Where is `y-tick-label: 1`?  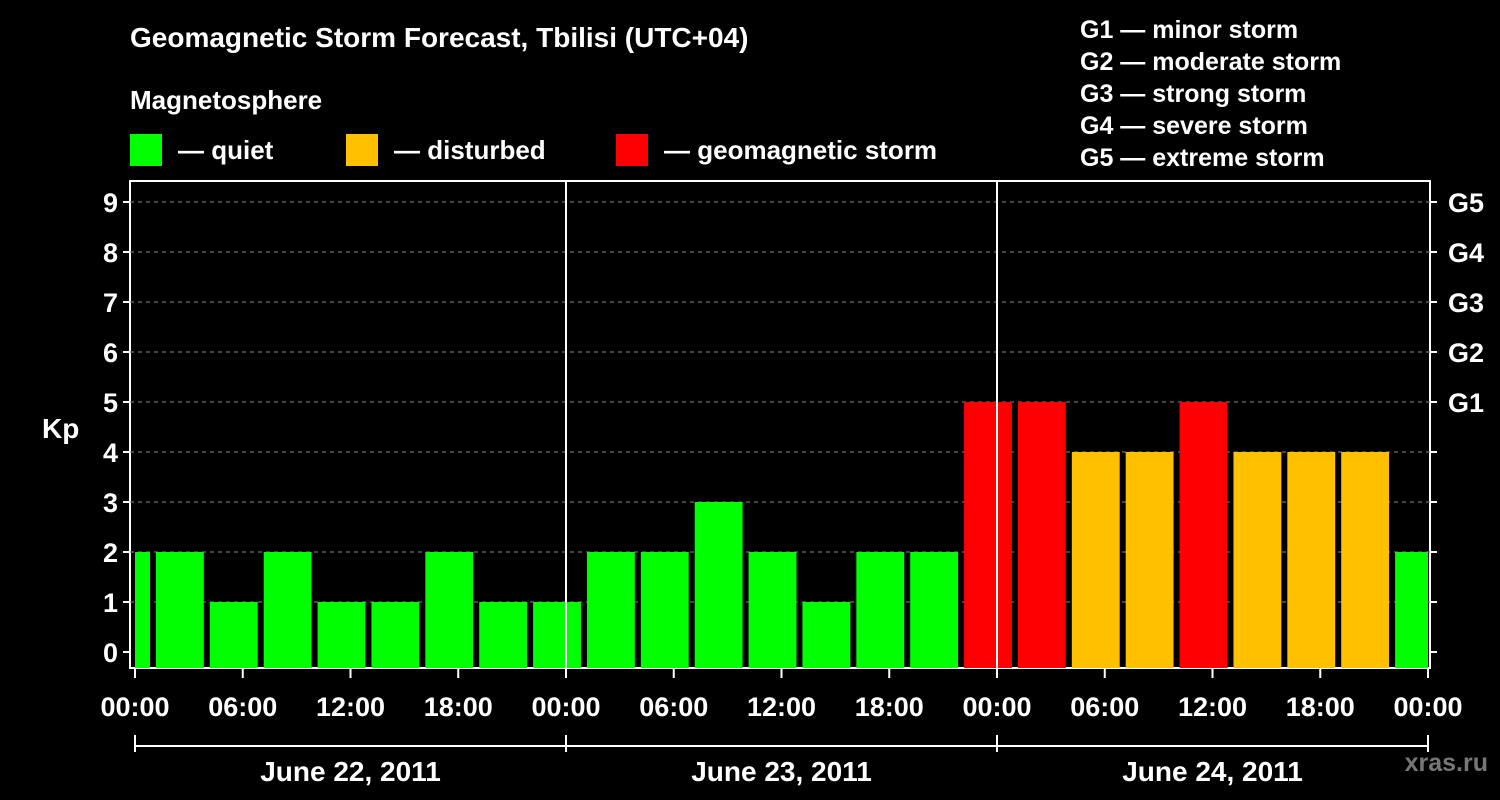 y-tick-label: 1 is located at coordinates (110, 603).